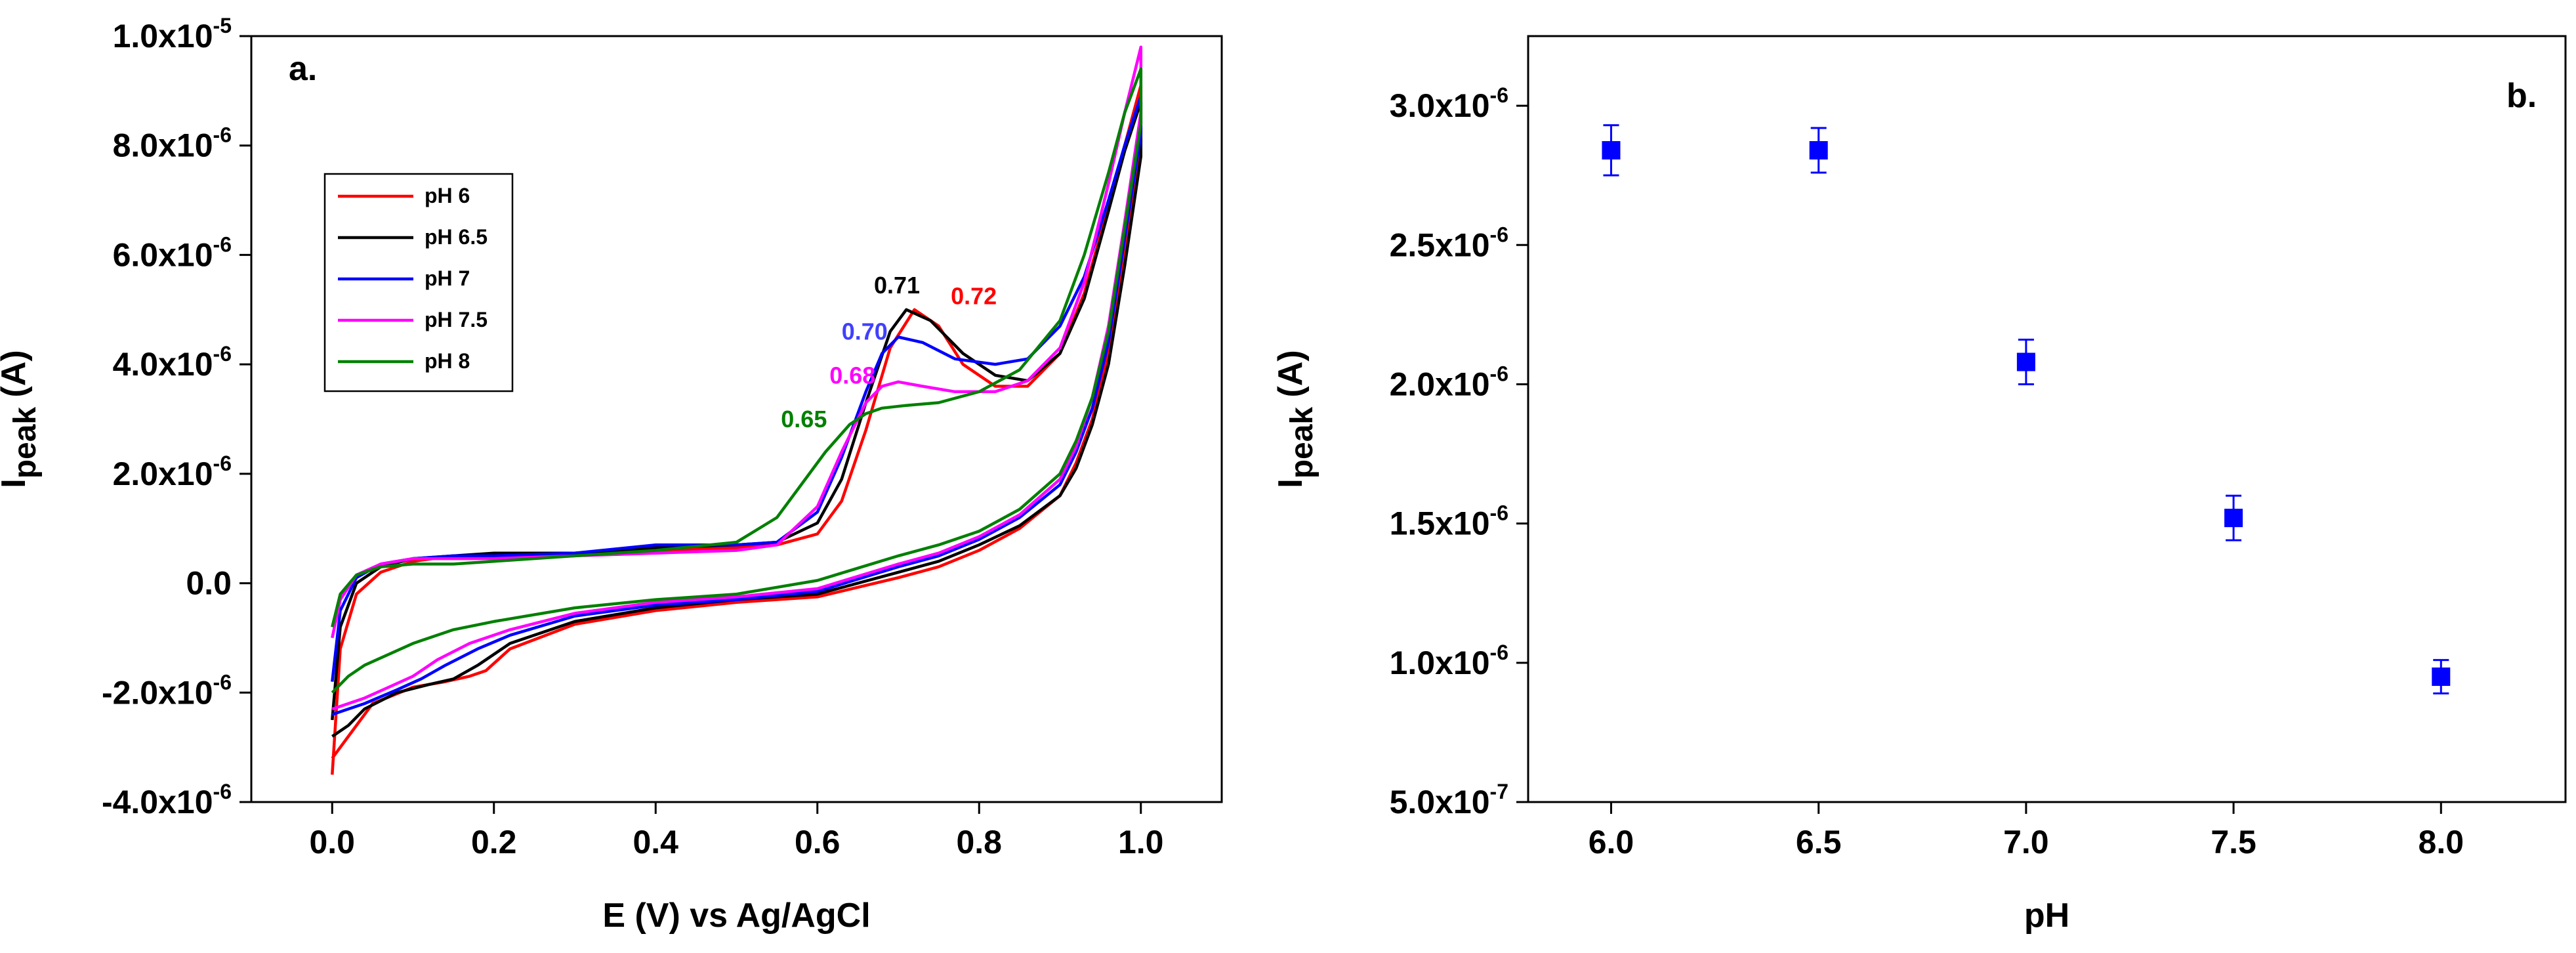 The height and width of the screenshot is (953, 2576). I want to click on x-tick-label: 0.4, so click(656, 842).